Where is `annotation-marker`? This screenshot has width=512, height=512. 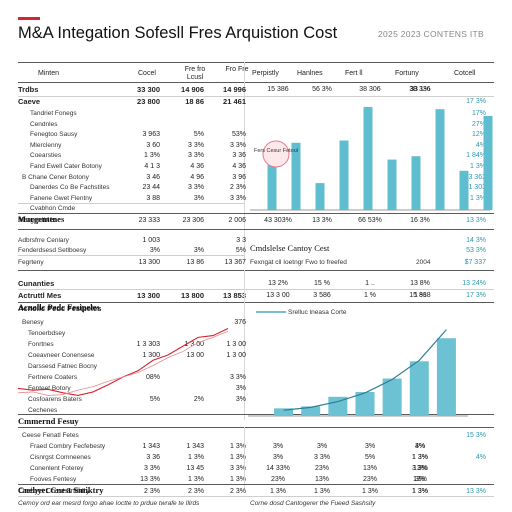
annotation-marker is located at coordinates (276, 154).